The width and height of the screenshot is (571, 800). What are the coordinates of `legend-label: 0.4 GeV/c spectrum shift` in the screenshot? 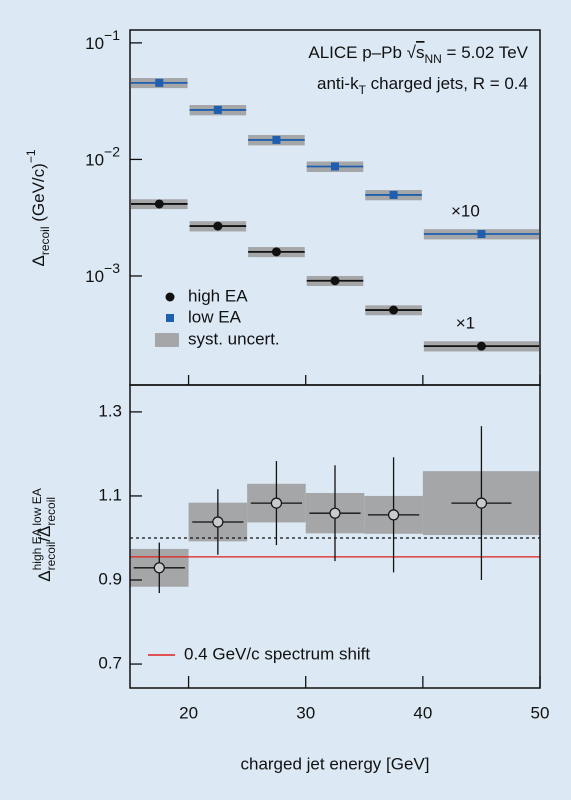 It's located at (277, 653).